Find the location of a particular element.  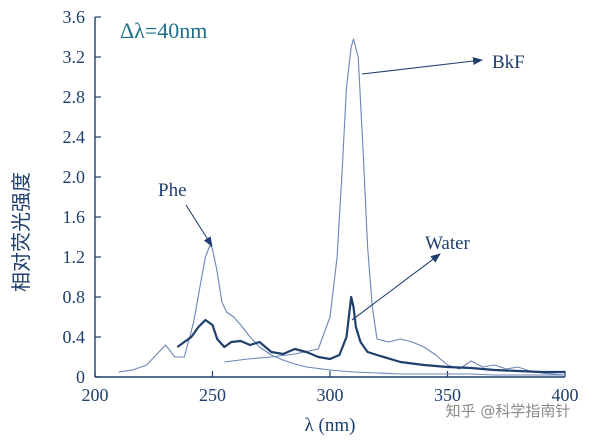

y-tick-label: 2.8 is located at coordinates (74, 97).